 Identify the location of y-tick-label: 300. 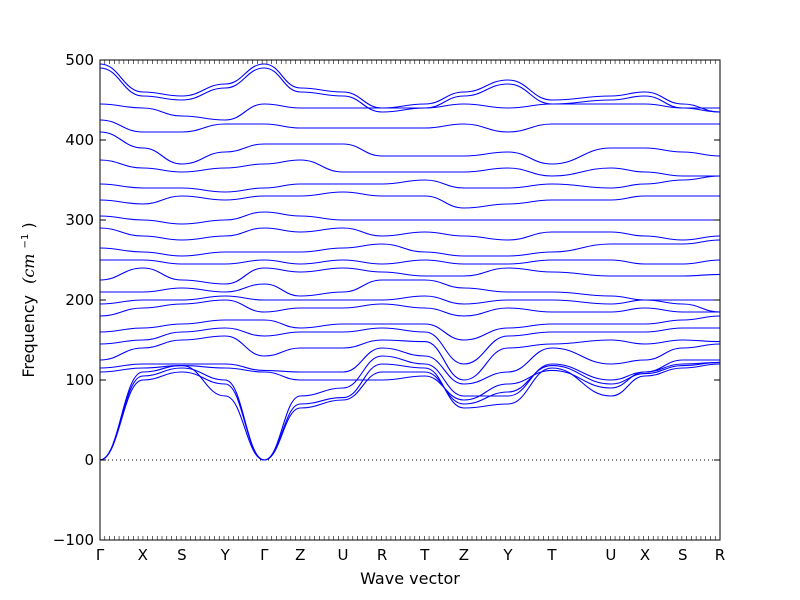
(79, 220).